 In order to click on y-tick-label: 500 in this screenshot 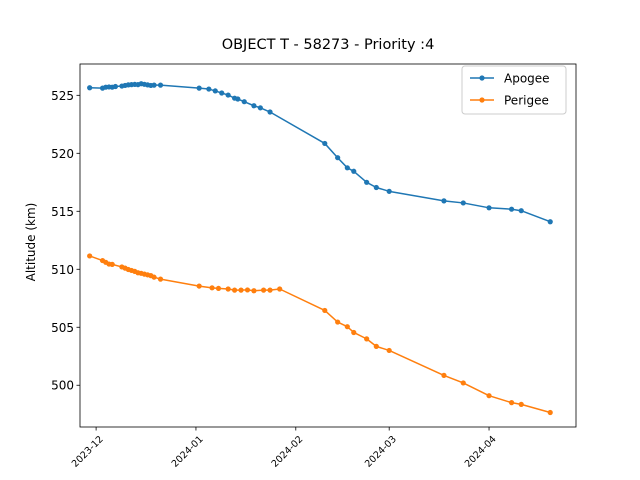, I will do `click(62, 386)`.